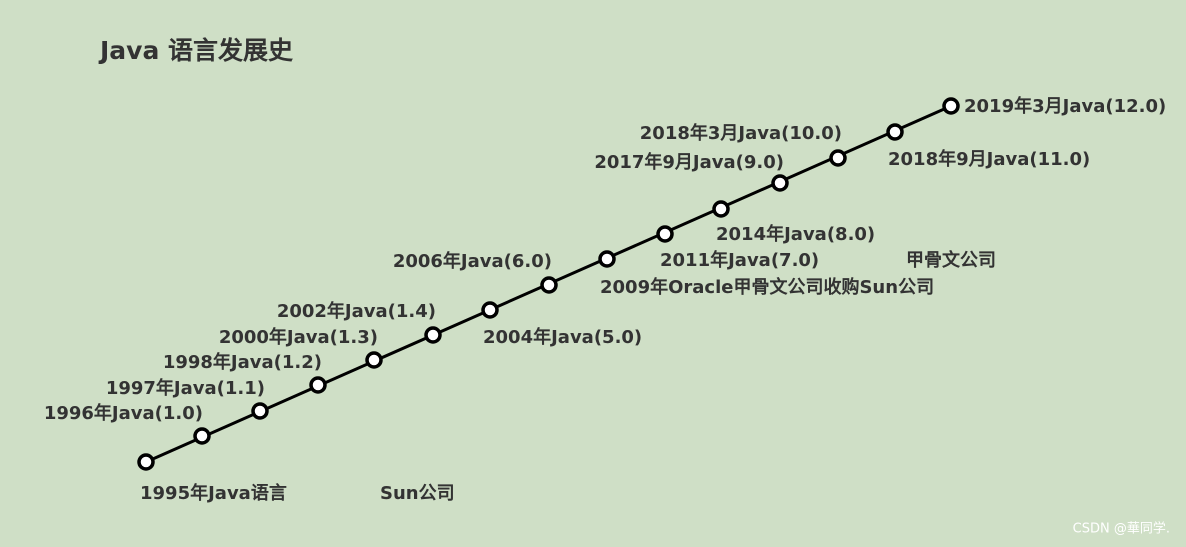 The height and width of the screenshot is (547, 1186). What do you see at coordinates (739, 260) in the screenshot?
I see `node-label: 2011年Java(7.0)` at bounding box center [739, 260].